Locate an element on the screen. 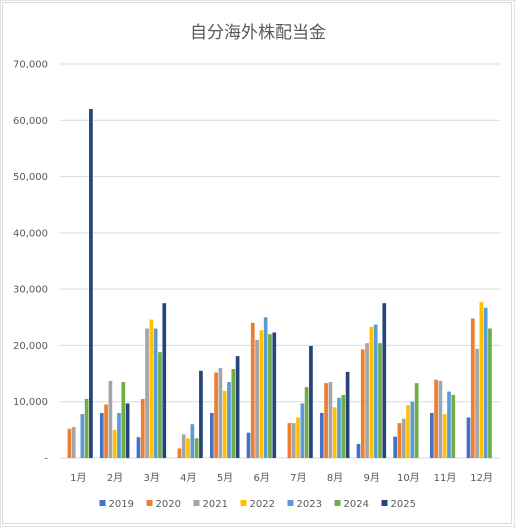  x-tick-label: 3月 is located at coordinates (151, 478).